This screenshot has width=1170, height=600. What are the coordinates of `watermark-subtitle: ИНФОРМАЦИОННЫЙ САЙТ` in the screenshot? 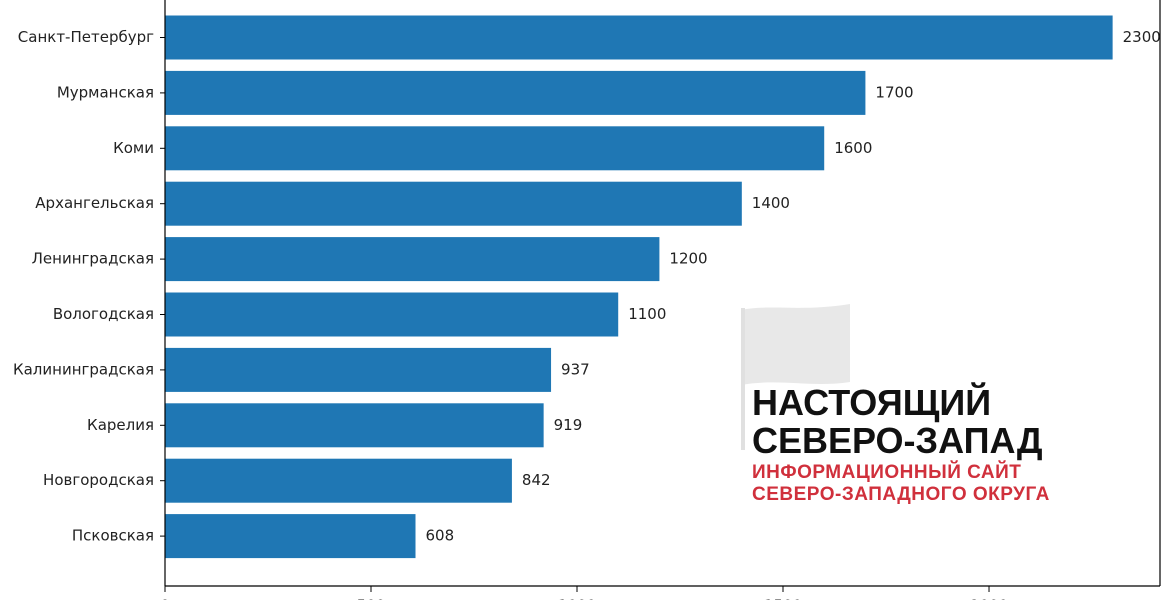 It's located at (886, 472).